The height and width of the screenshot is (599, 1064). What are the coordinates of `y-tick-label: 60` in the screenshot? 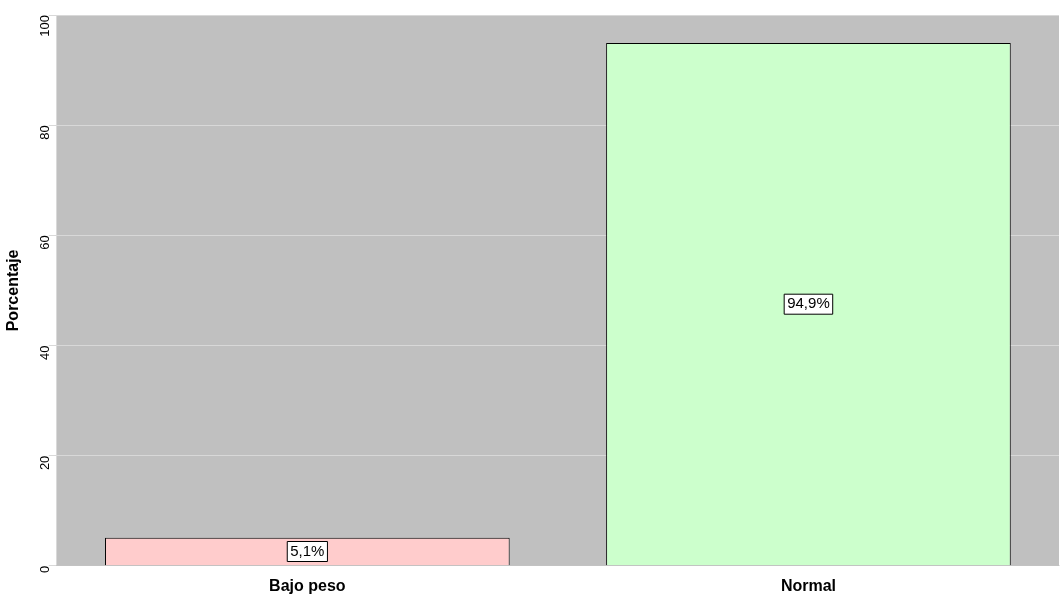 It's located at (45, 242).